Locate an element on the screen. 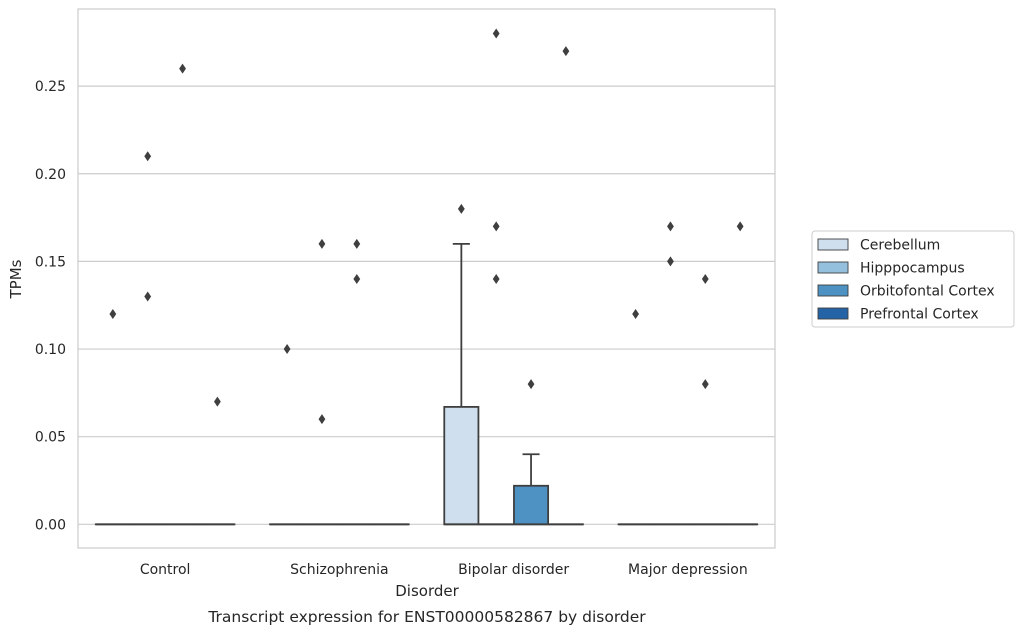 This screenshot has width=1023, height=634. y-tick-label: 0.20 is located at coordinates (50, 175).